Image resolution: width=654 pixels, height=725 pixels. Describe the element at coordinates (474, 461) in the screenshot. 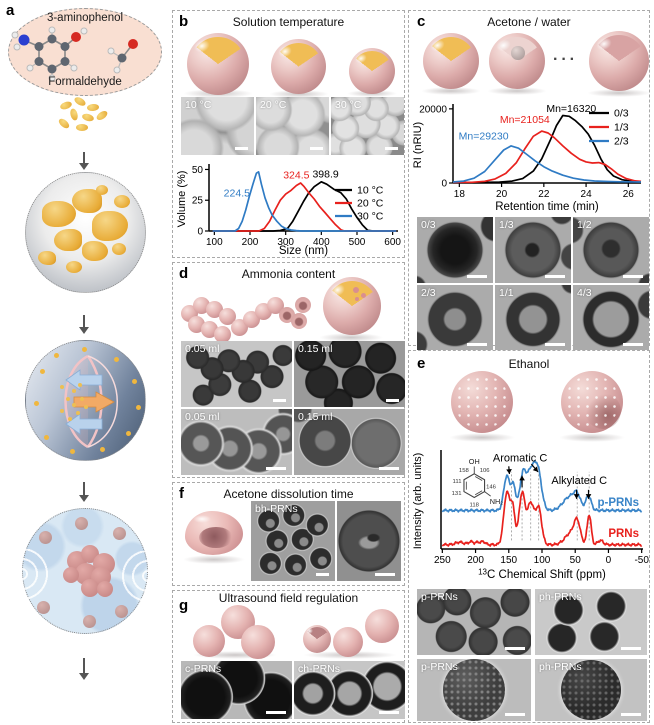

I see `oh-label: OH` at that location.